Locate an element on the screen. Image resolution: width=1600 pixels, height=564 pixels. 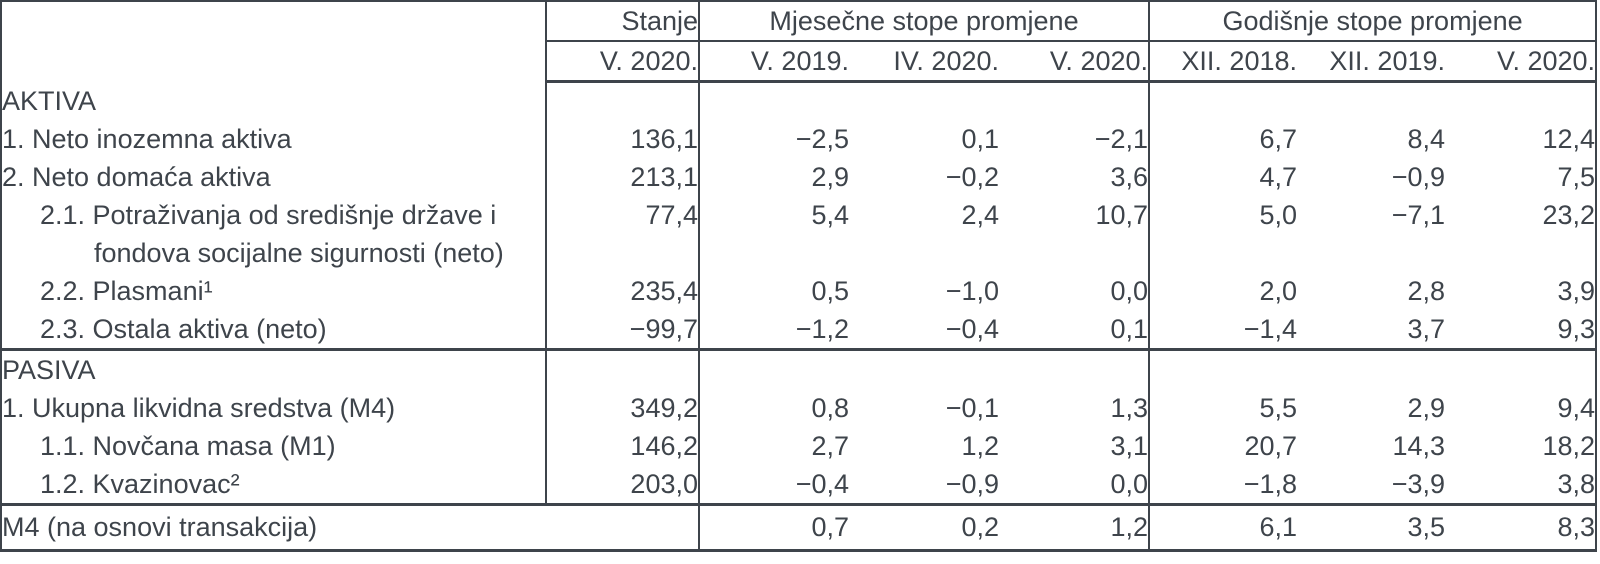
row-value: −0,2 is located at coordinates (972, 176).